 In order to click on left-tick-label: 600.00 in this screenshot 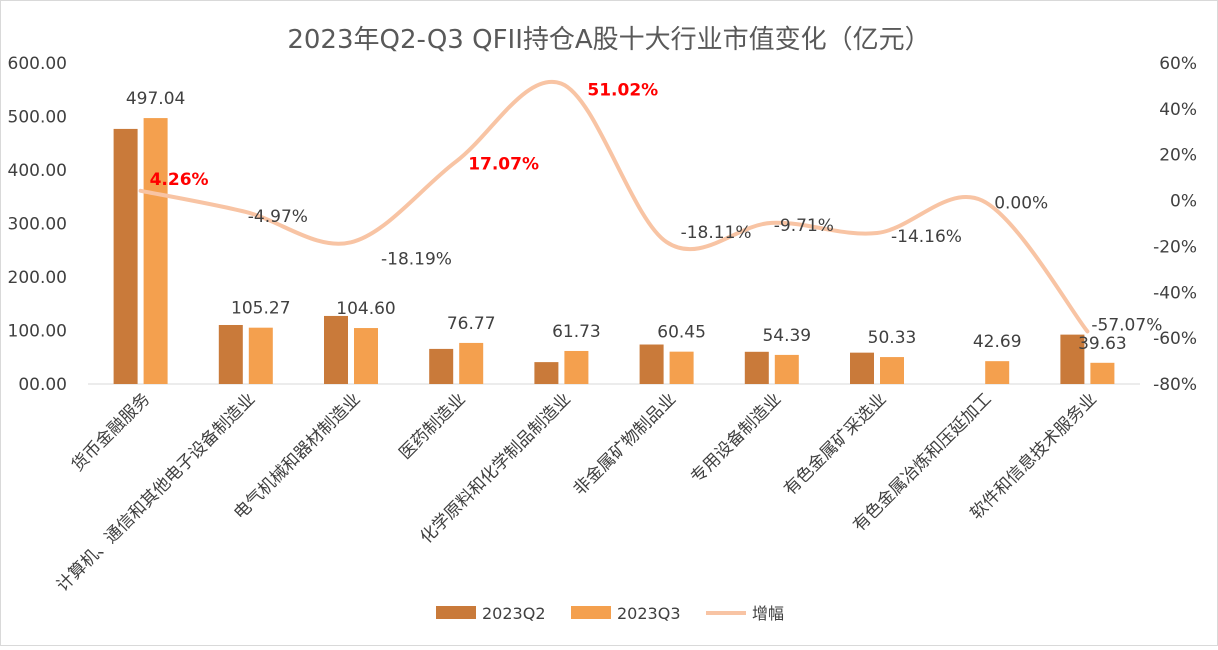, I will do `click(37, 64)`.